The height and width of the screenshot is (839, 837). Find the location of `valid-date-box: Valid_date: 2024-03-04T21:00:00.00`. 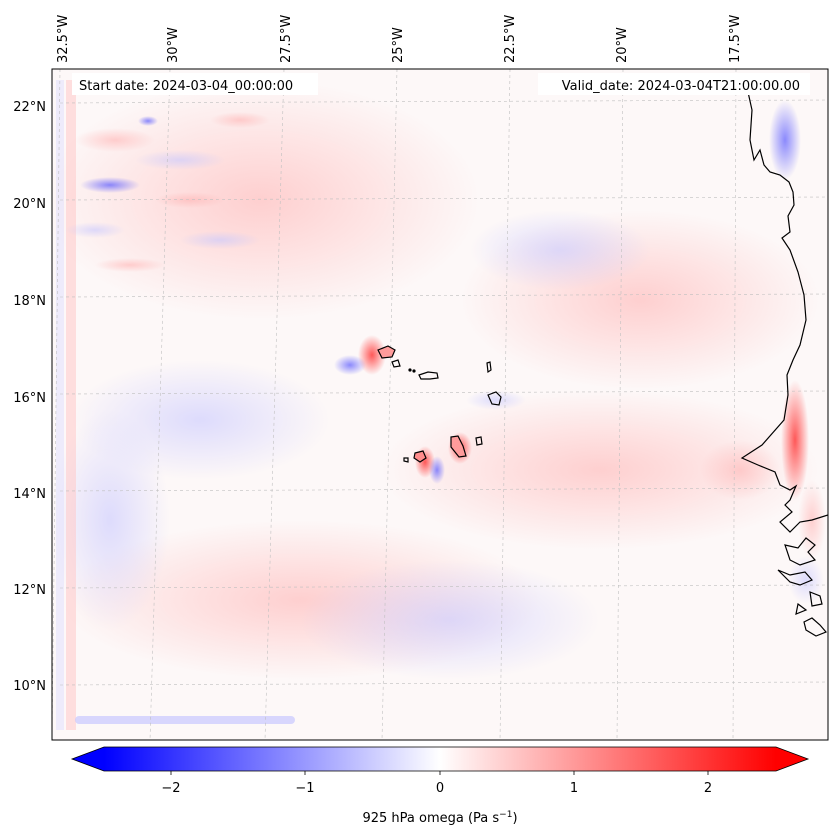

valid-date-box: Valid_date: 2024-03-04T21:00:00.00 is located at coordinates (674, 84).